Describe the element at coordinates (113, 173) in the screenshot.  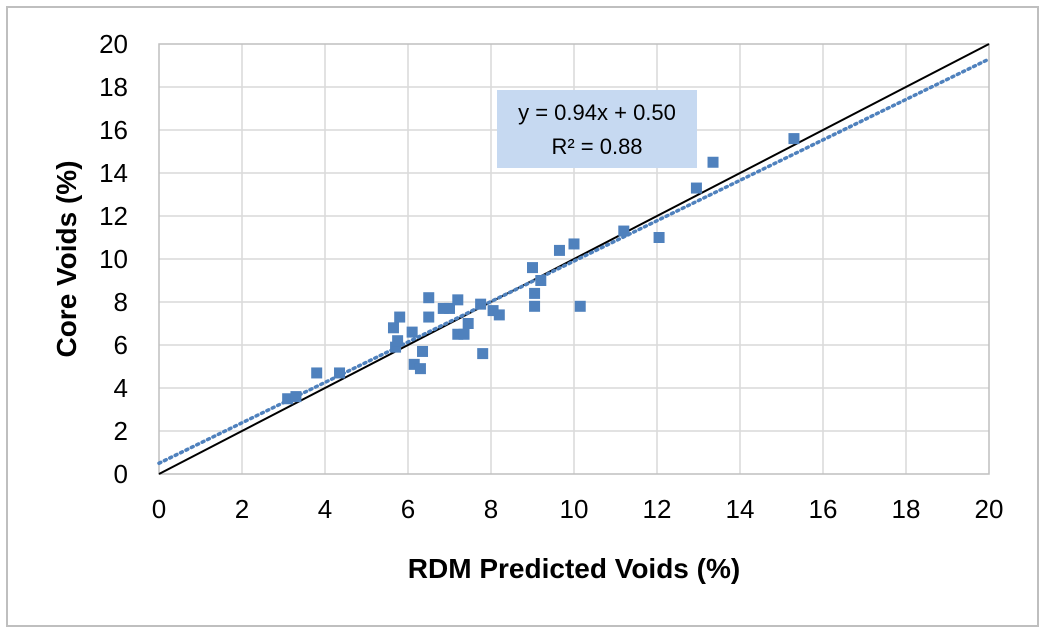
I see `y-tick-label: 14` at that location.